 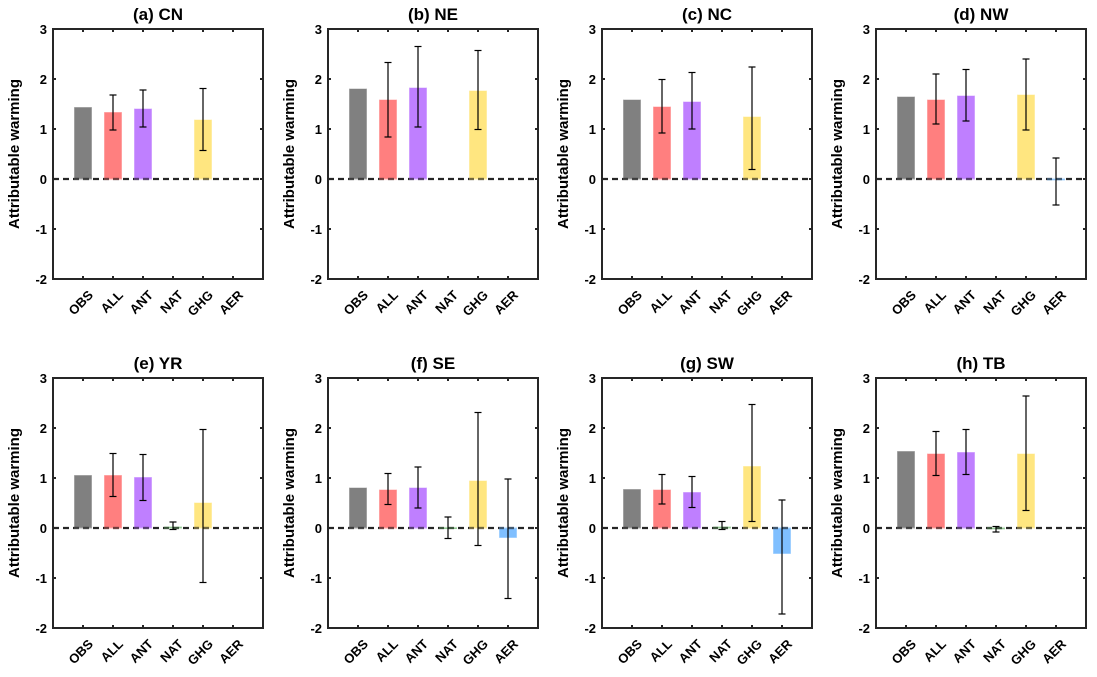 I want to click on panel-title: (g) SW, so click(x=707, y=363).